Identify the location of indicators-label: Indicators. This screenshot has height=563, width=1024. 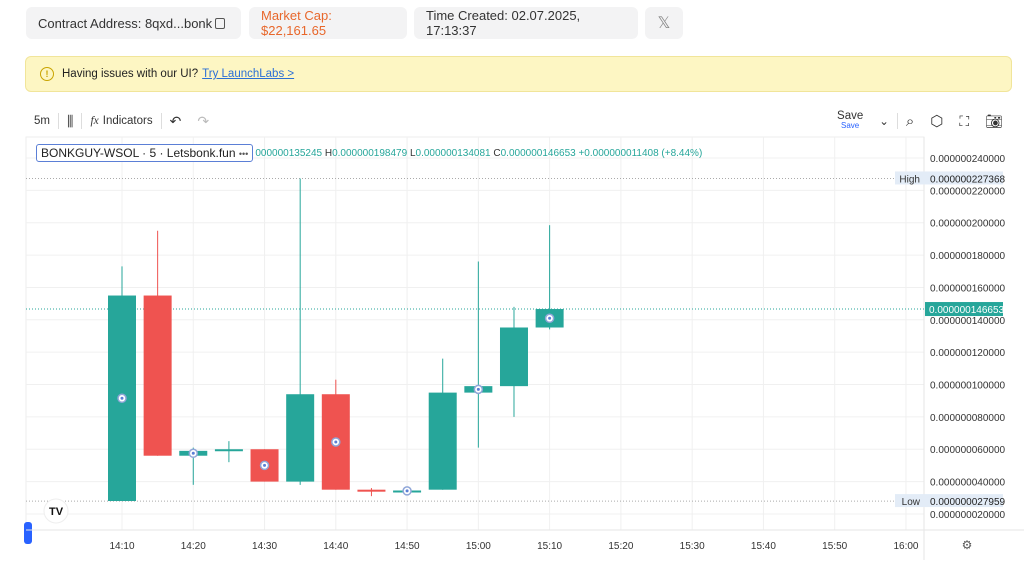
(127, 121).